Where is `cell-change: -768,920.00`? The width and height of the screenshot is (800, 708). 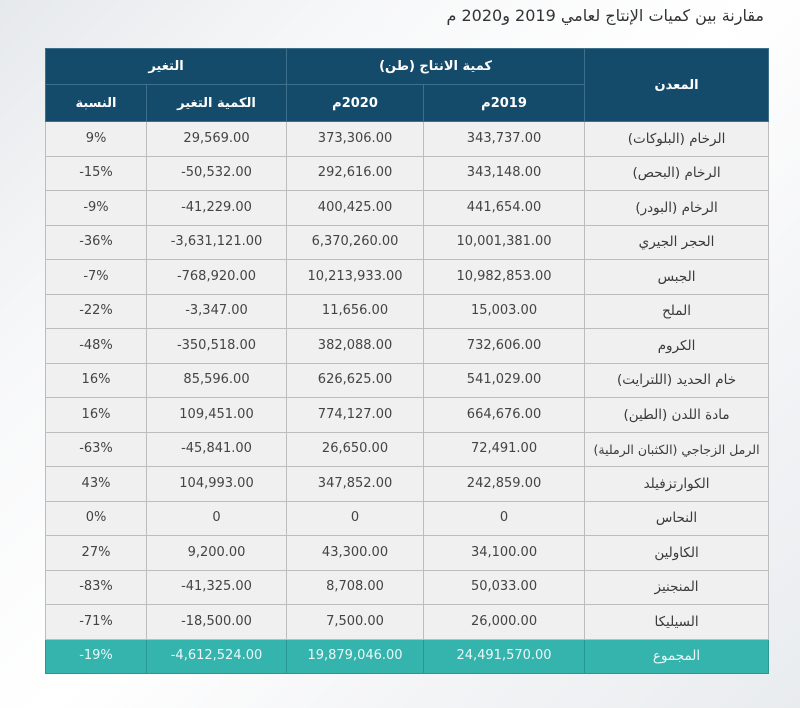
cell-change: -768,920.00 is located at coordinates (216, 277).